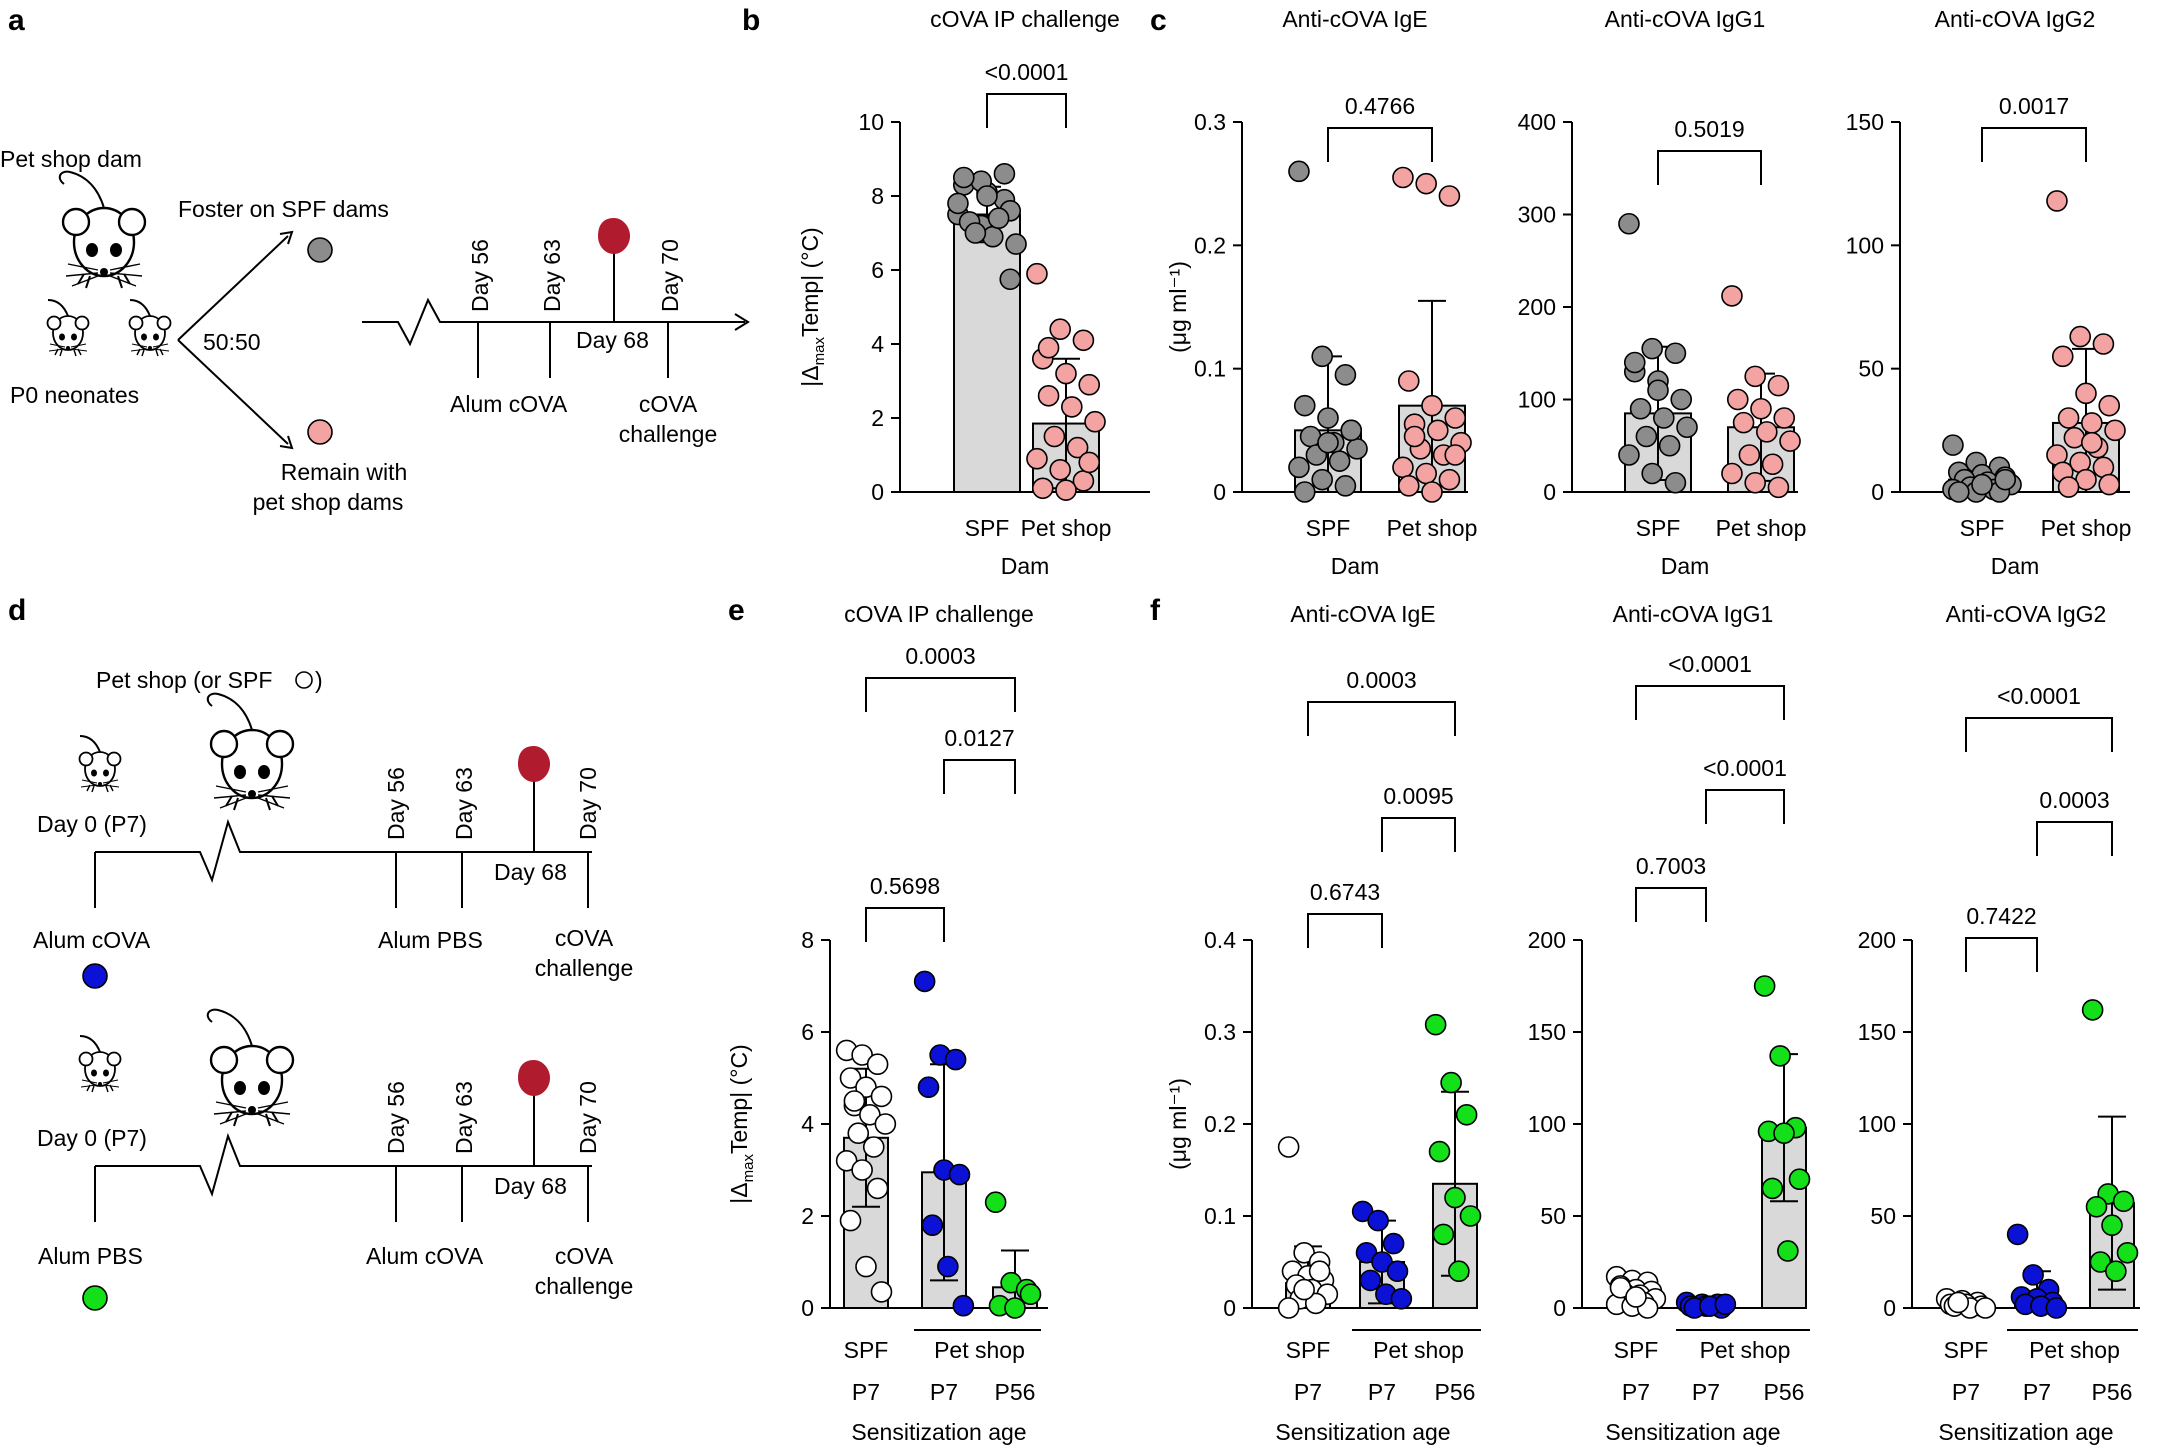  I want to click on chart-title: Anti-cOVA IgG1, so click(1685, 19).